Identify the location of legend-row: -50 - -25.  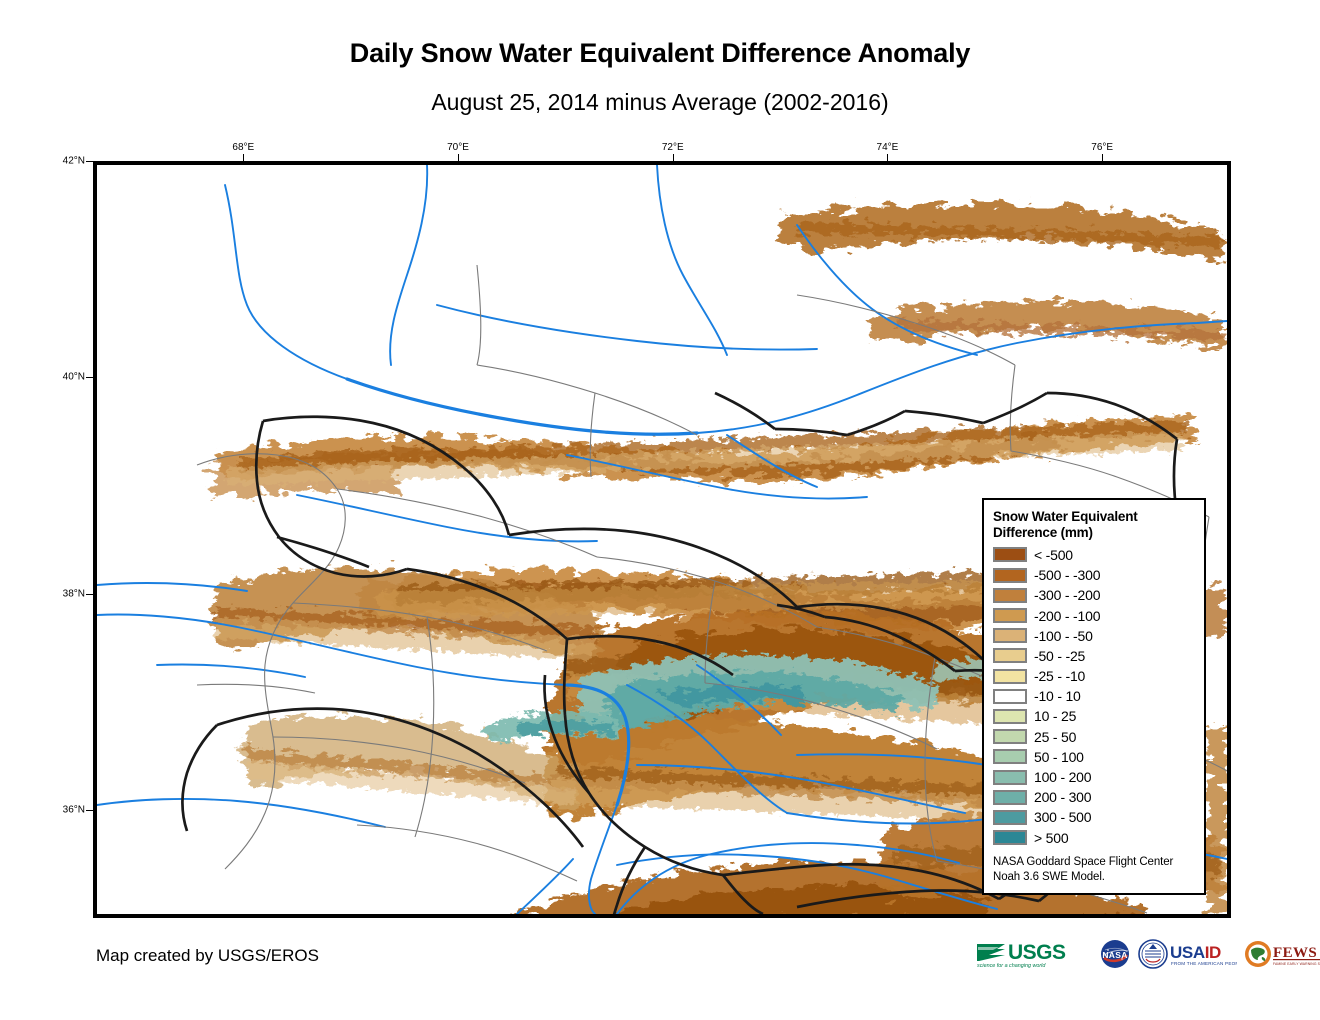
(1094, 656).